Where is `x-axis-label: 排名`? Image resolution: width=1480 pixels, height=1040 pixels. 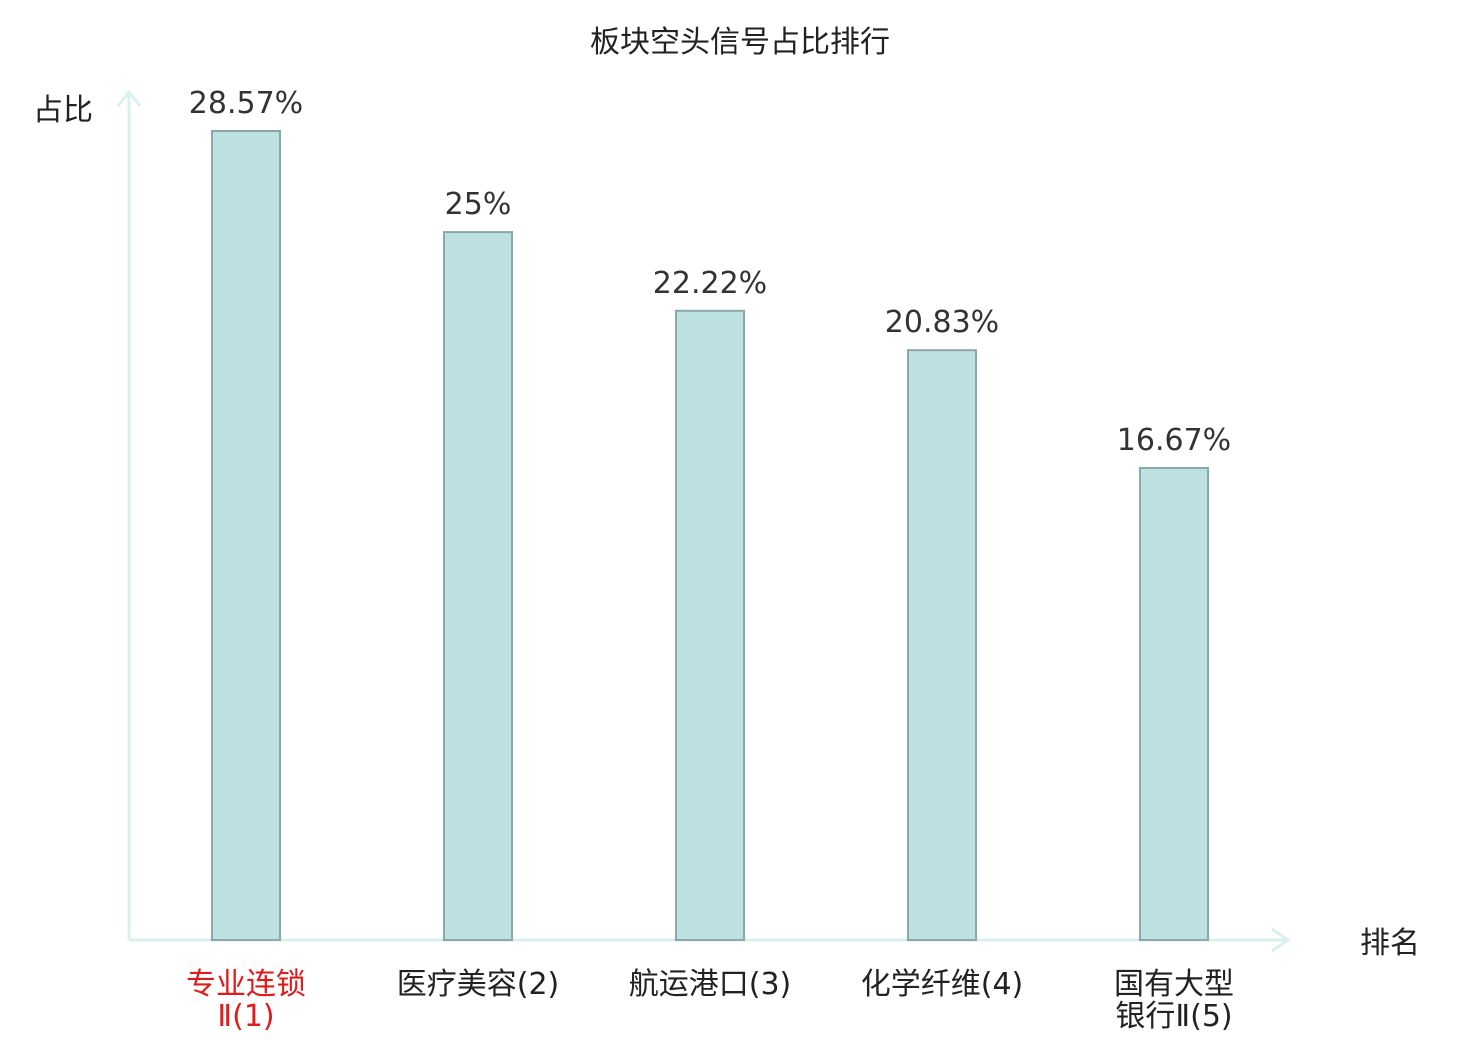
x-axis-label: 排名 is located at coordinates (1390, 943).